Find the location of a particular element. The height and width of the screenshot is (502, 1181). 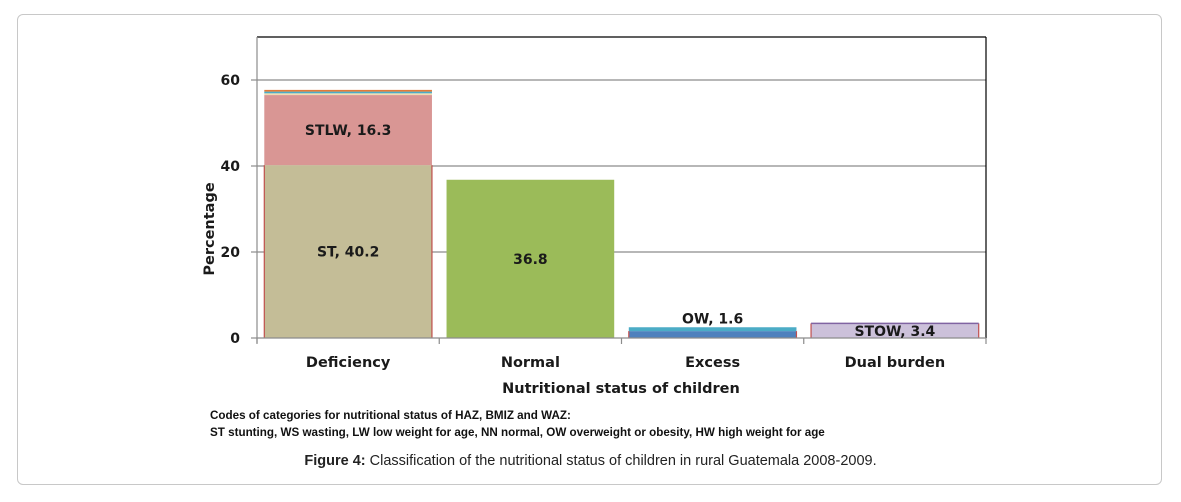

x-axis-title: Nutritional status of children is located at coordinates (621, 389).